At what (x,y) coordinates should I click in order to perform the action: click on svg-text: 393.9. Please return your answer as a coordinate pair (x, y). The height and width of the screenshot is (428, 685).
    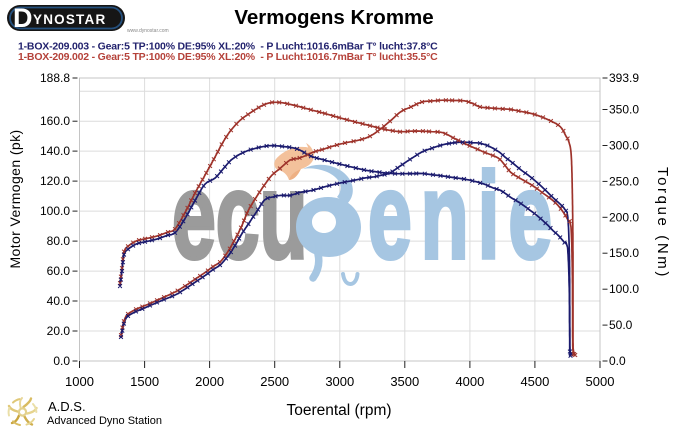
    Looking at the image, I should click on (624, 78).